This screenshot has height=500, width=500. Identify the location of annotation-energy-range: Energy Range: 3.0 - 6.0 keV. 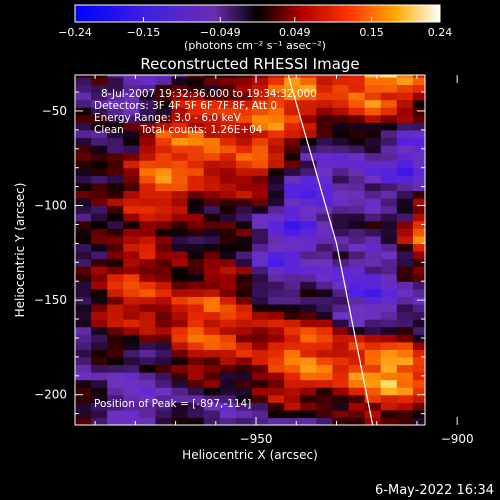
(168, 118).